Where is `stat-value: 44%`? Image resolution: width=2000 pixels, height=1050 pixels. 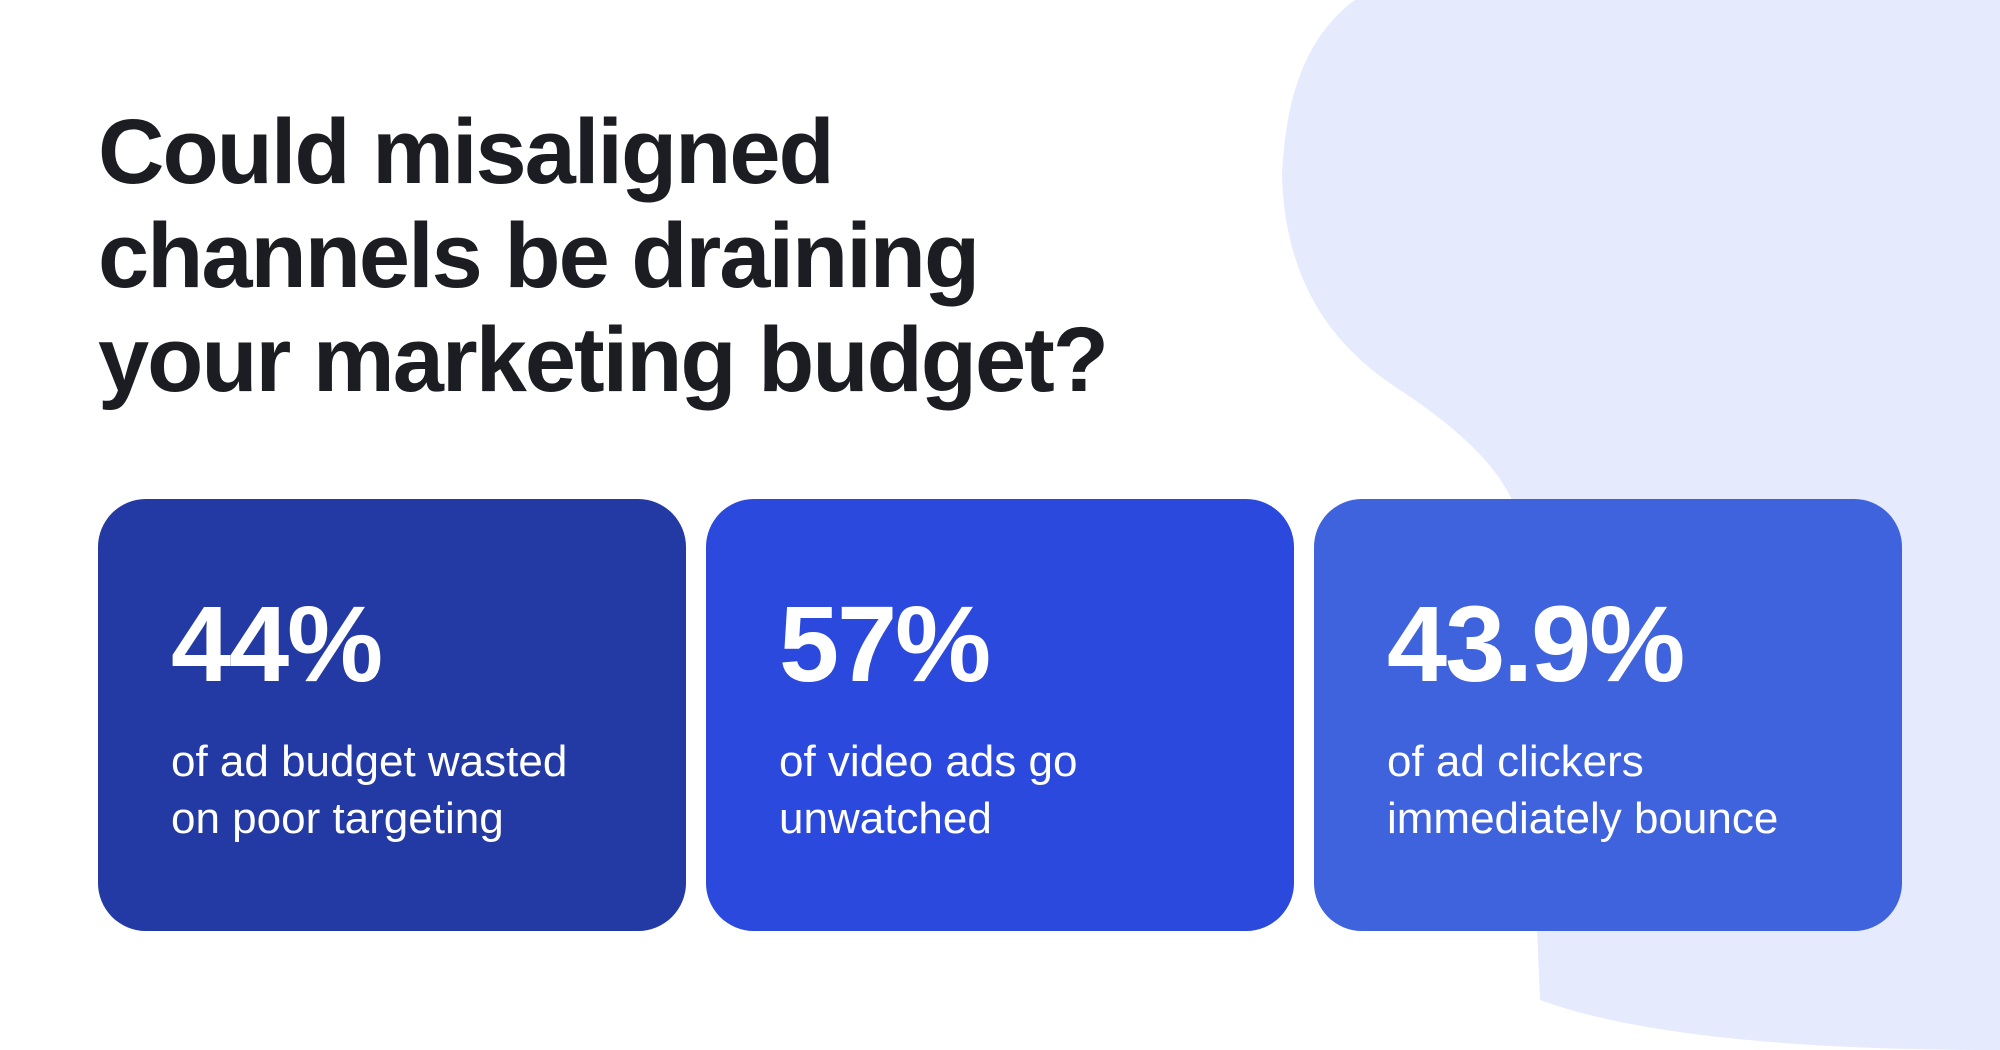
stat-value: 44% is located at coordinates (277, 643).